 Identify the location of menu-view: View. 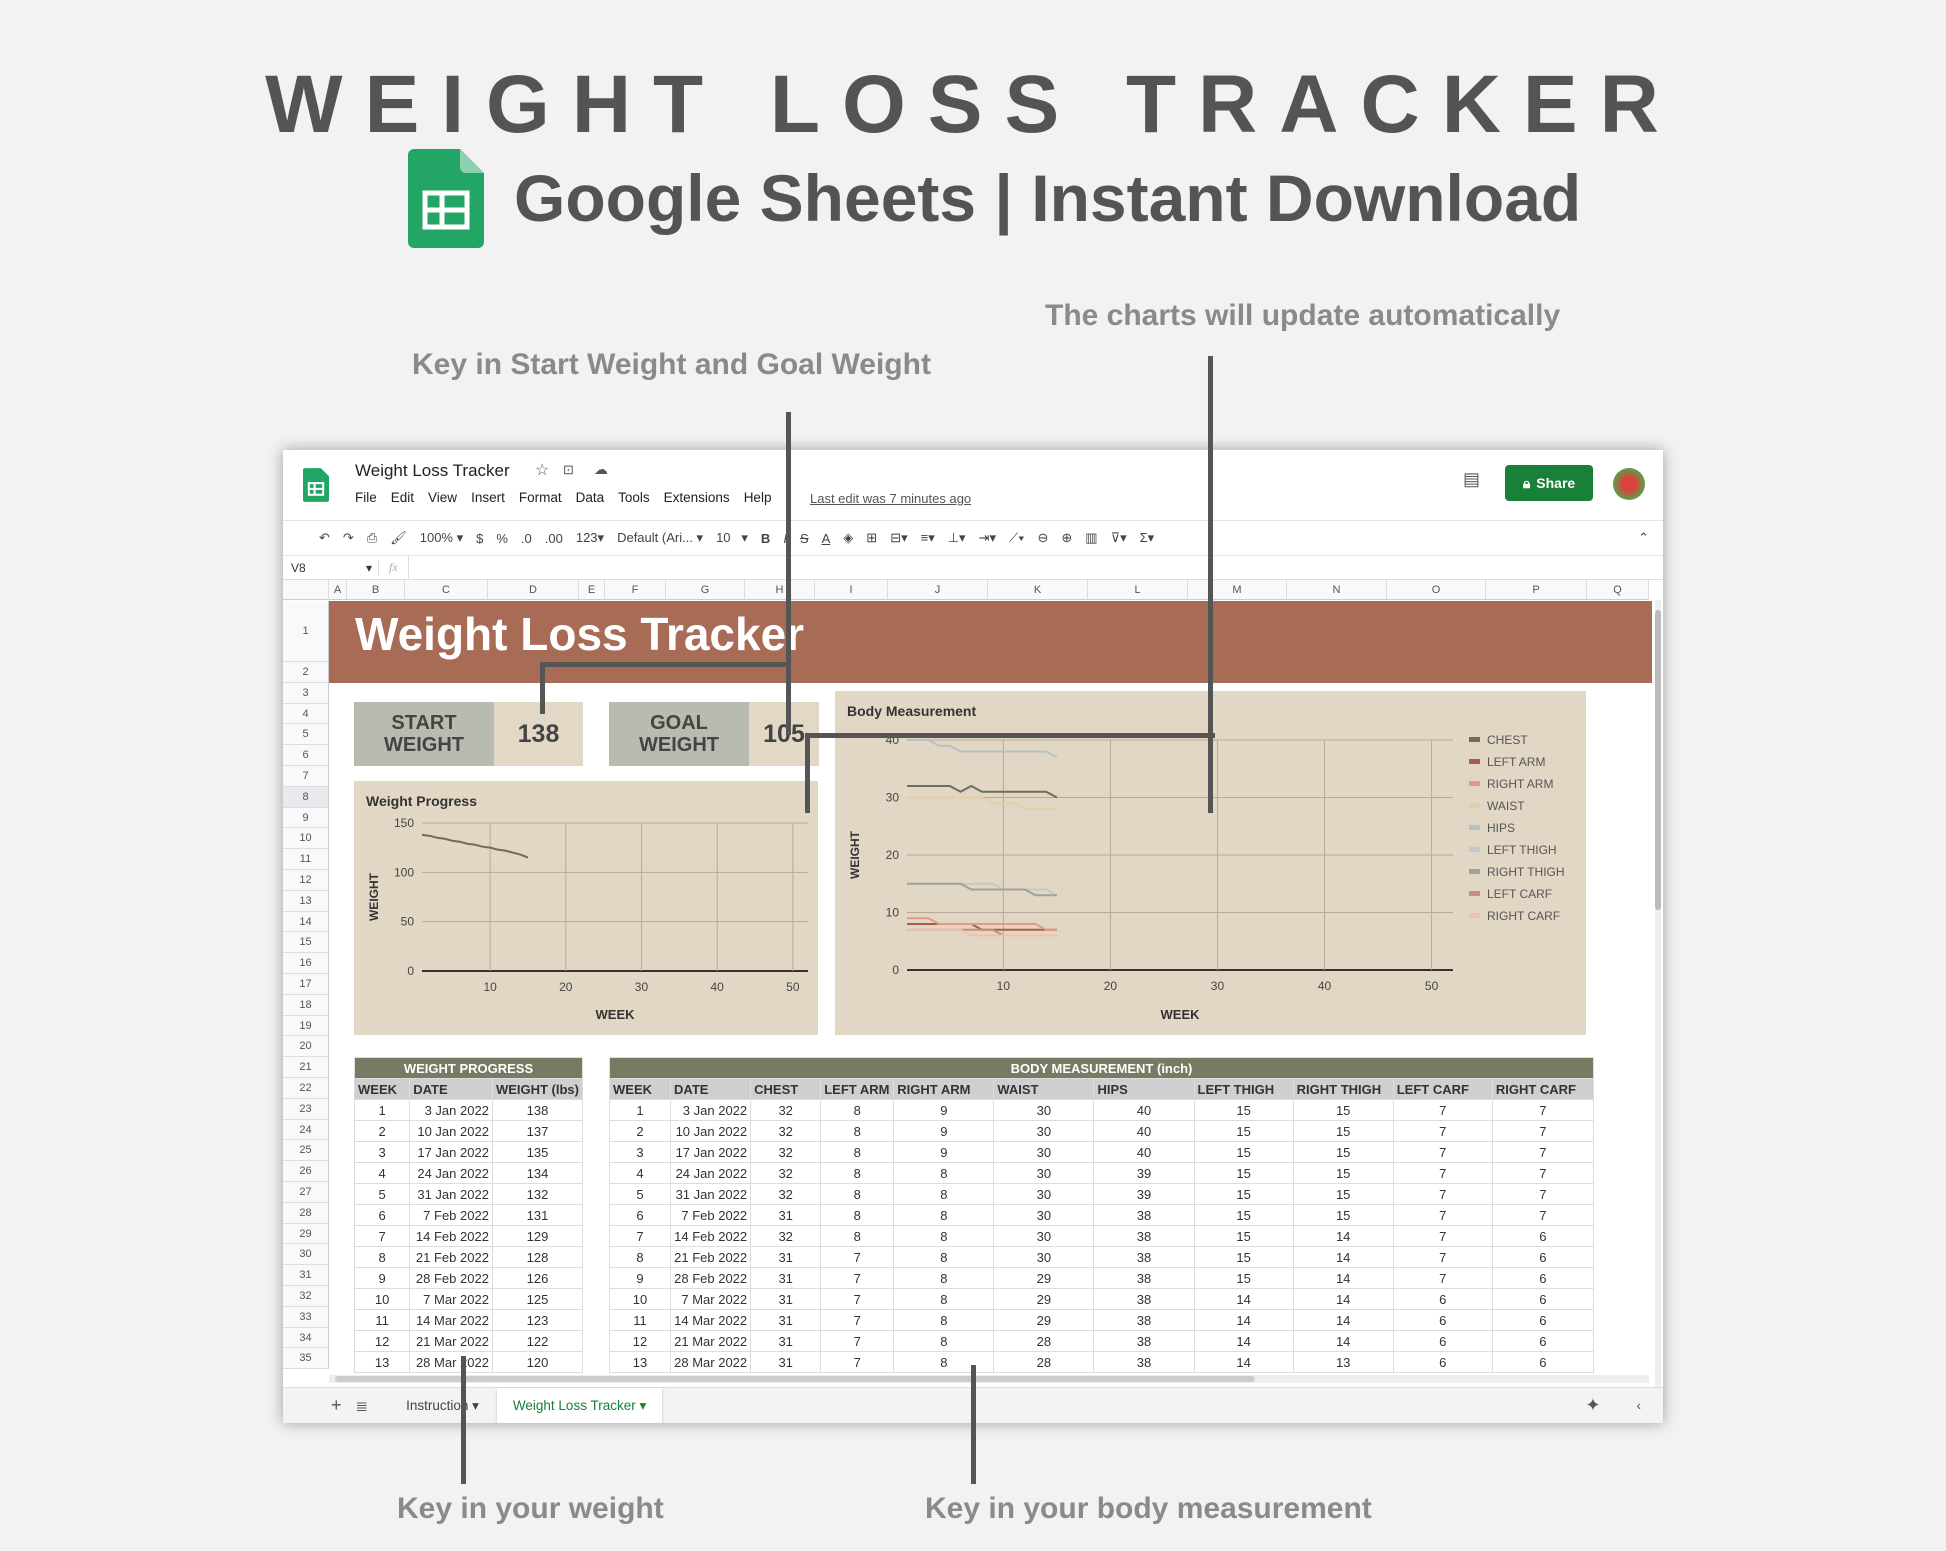
(443, 497).